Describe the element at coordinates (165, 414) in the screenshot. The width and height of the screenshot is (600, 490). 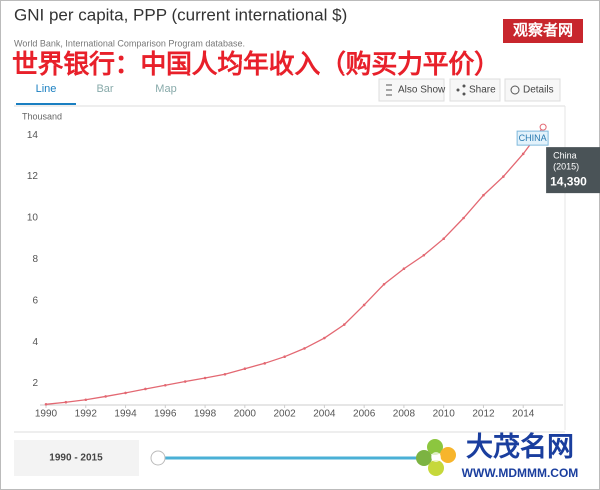
I see `x-tick-label: 1996` at that location.